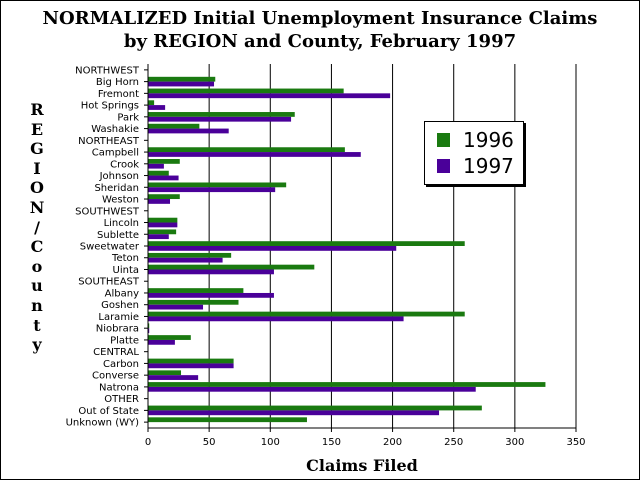  What do you see at coordinates (116, 352) in the screenshot?
I see `category-label: CENTRAL` at bounding box center [116, 352].